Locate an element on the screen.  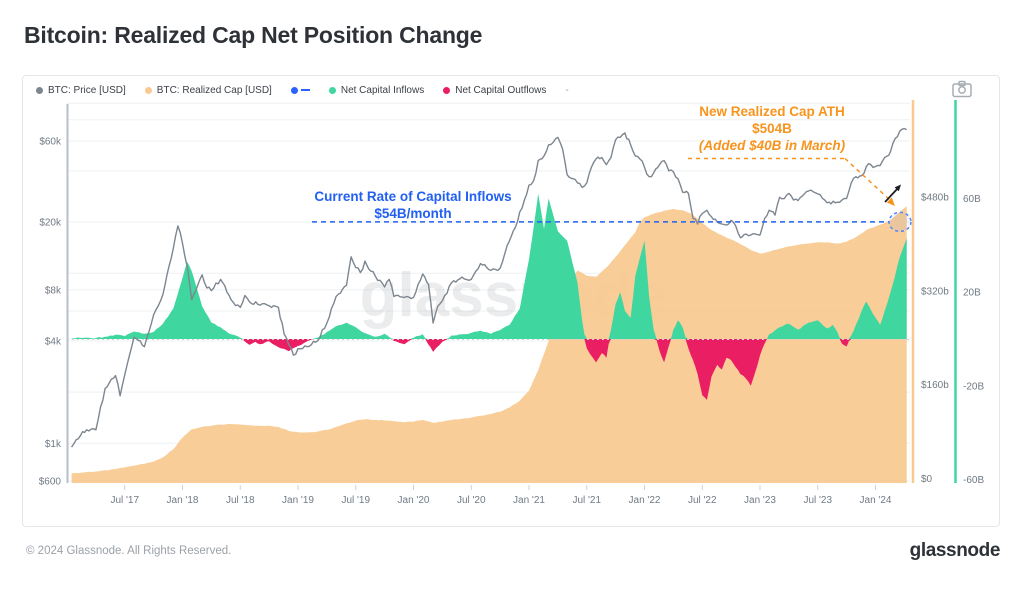
annotation-ath-line2: $504B is located at coordinates (772, 128).